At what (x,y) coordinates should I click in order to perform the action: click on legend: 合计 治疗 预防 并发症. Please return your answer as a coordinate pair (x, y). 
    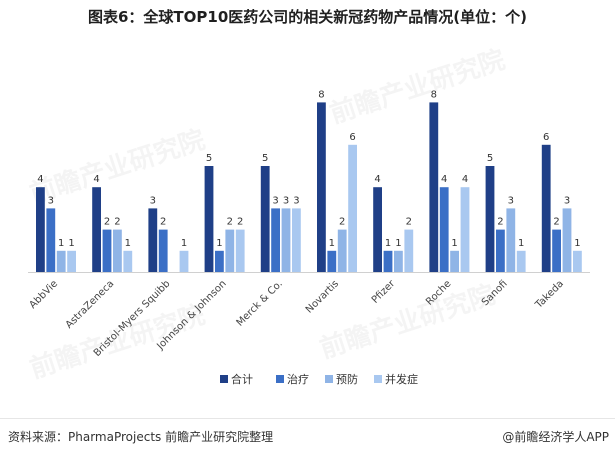
    Looking at the image, I should click on (319, 379).